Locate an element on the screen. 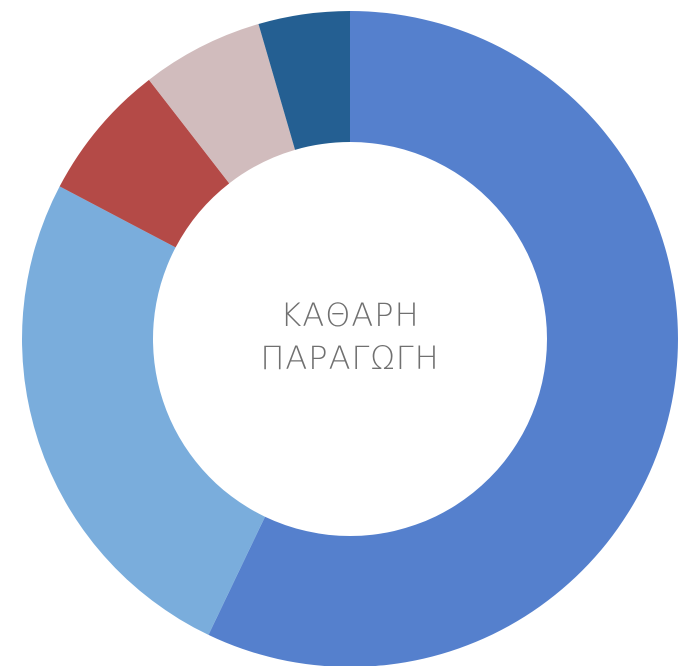 This screenshot has width=678, height=666. center-text: ΠΑΡΑΓΩΓΗ is located at coordinates (349, 358).